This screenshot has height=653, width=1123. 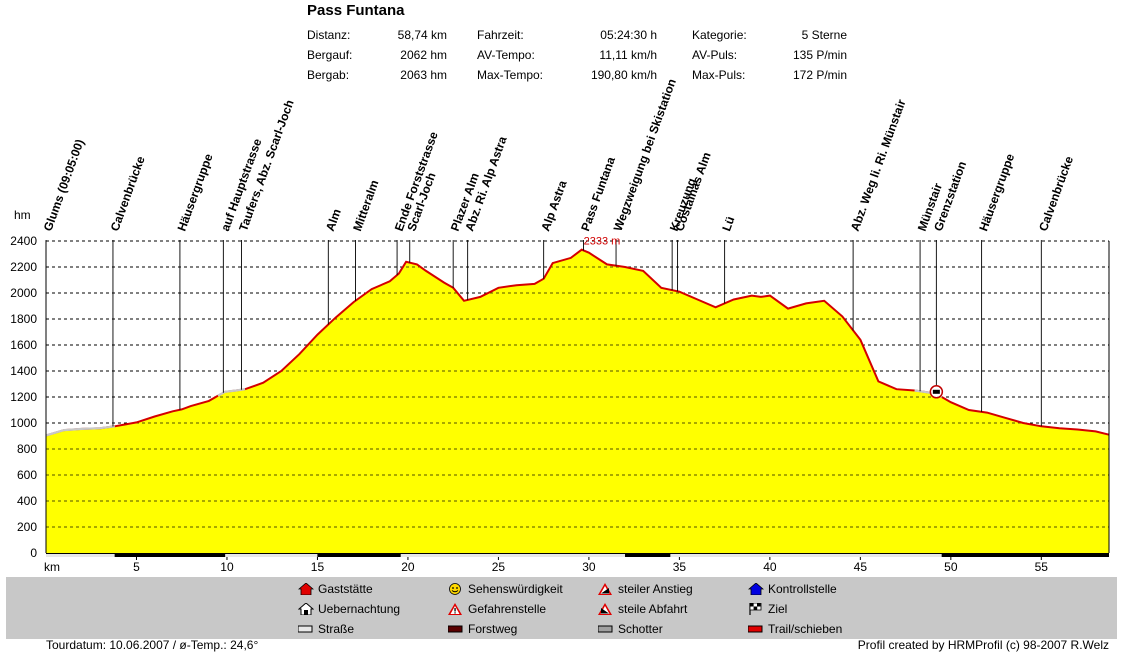 I want to click on stat-label: AV-Puls:, so click(x=715, y=55).